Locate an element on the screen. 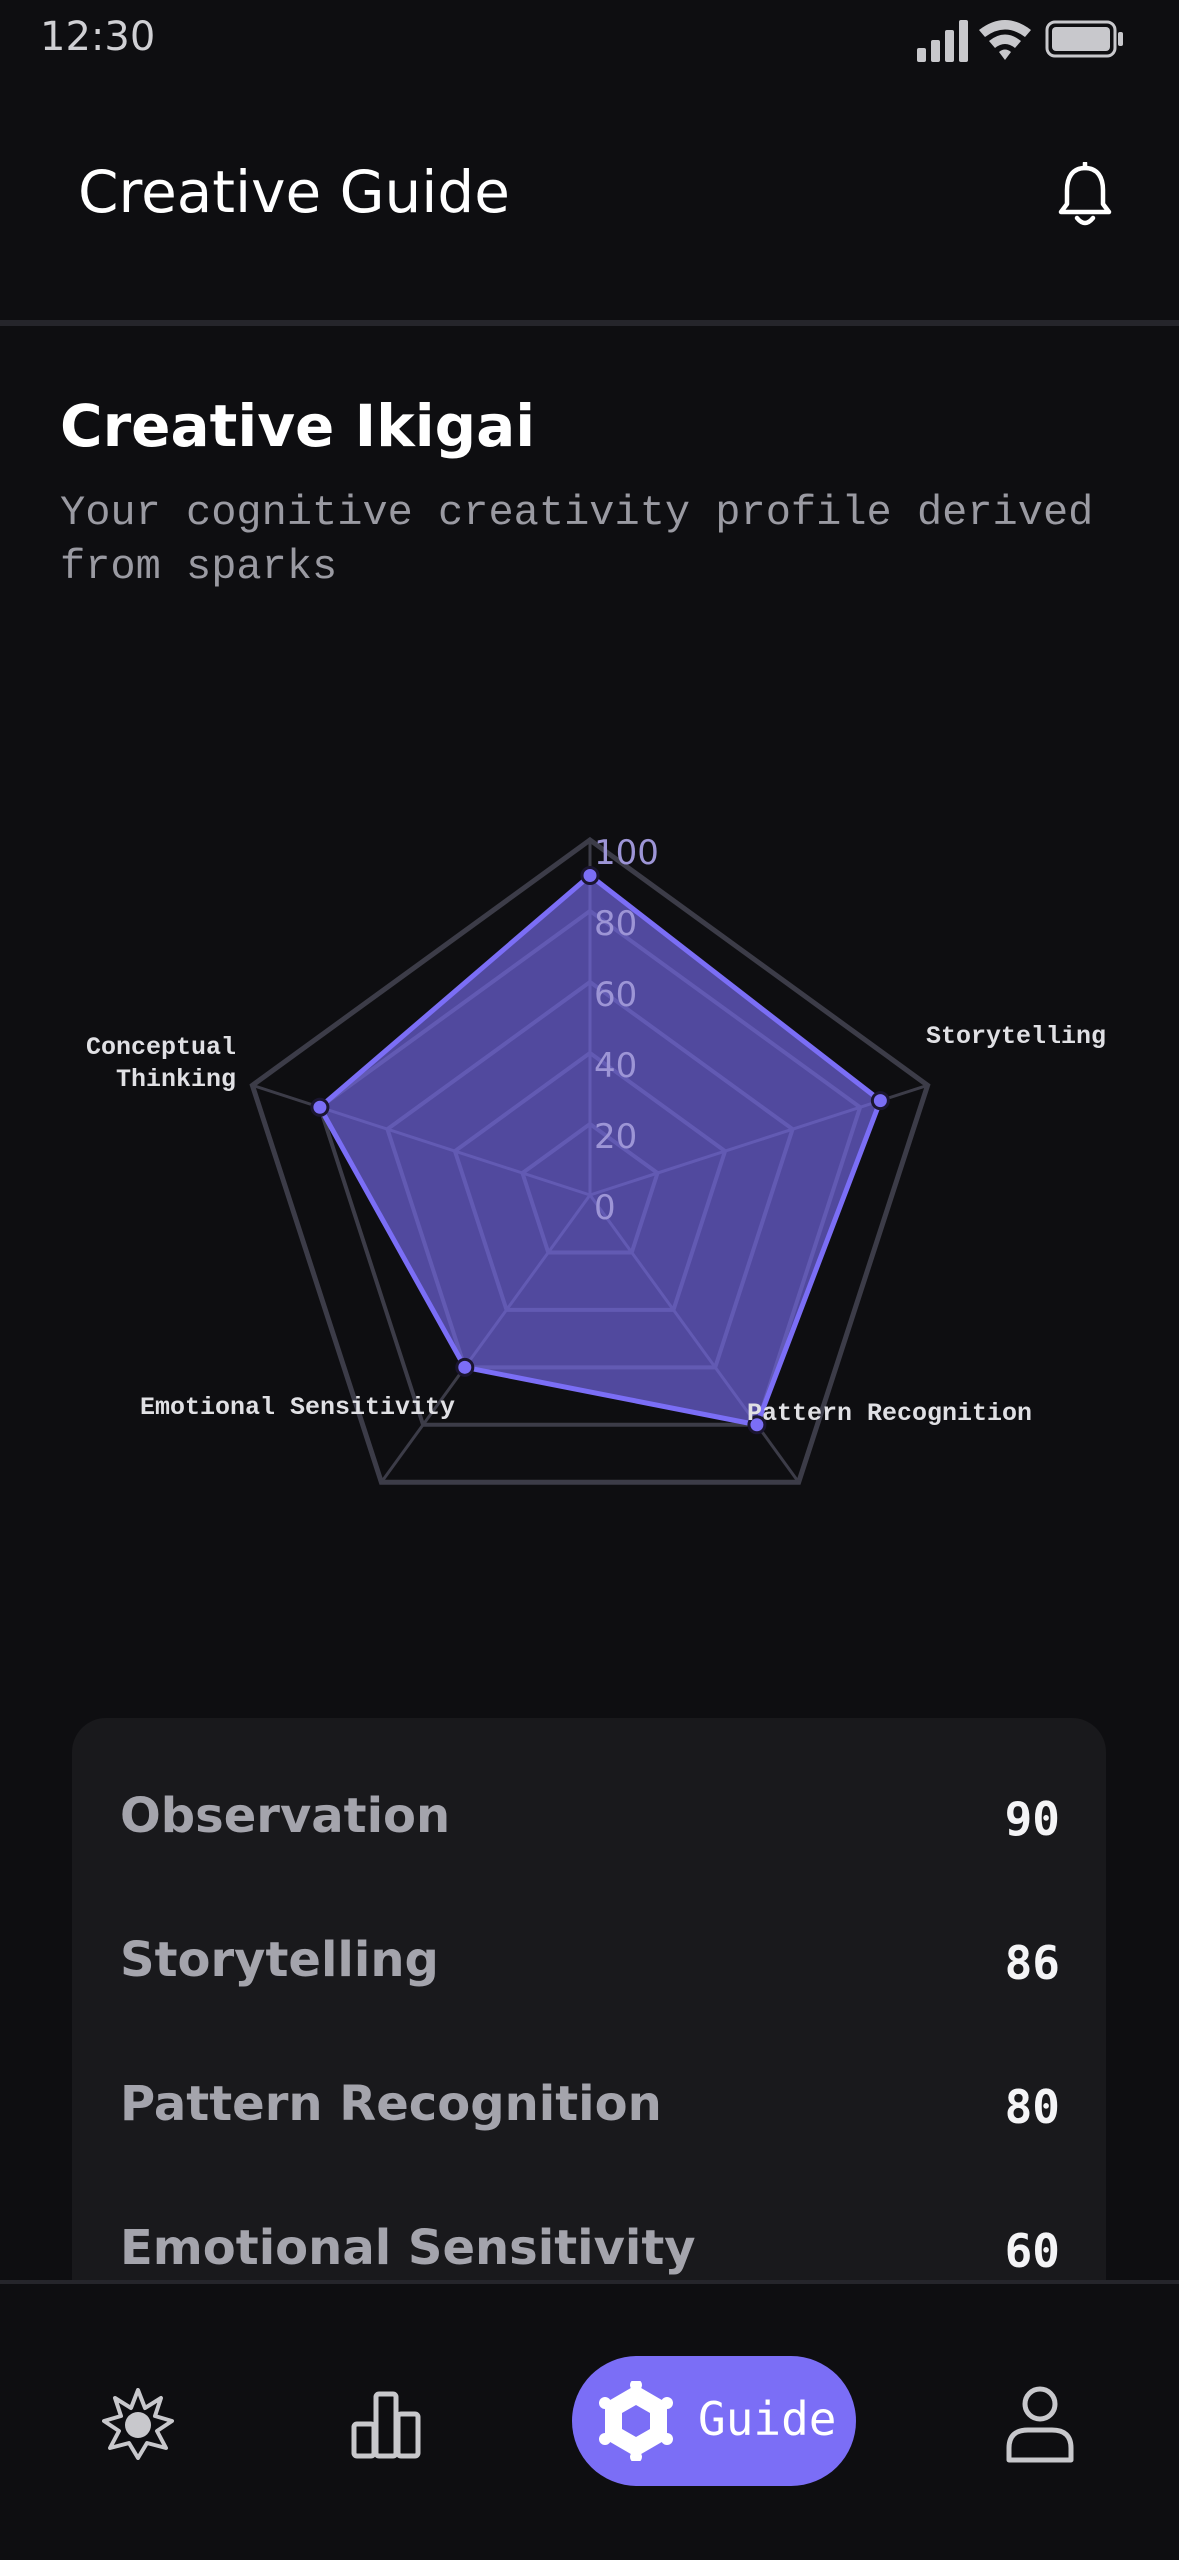  nav-guide-label: Guide is located at coordinates (767, 2419).